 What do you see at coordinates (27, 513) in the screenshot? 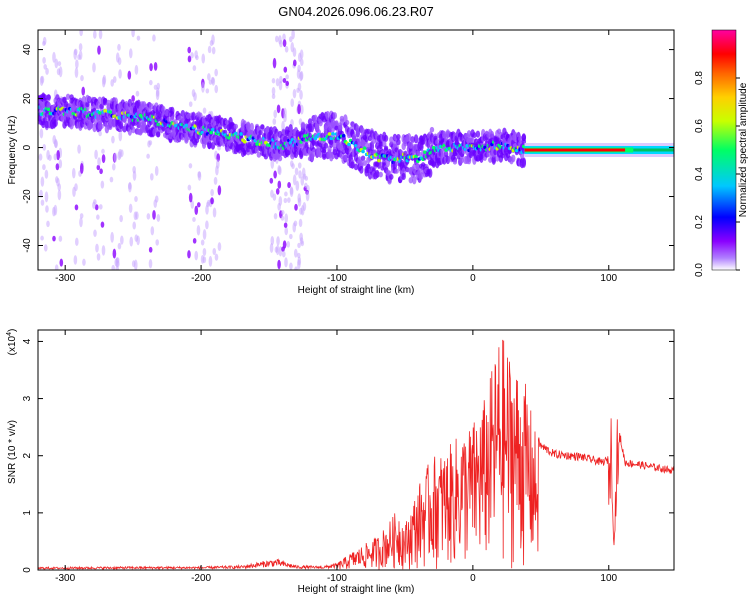
I see `y-tick-label: 1` at bounding box center [27, 513].